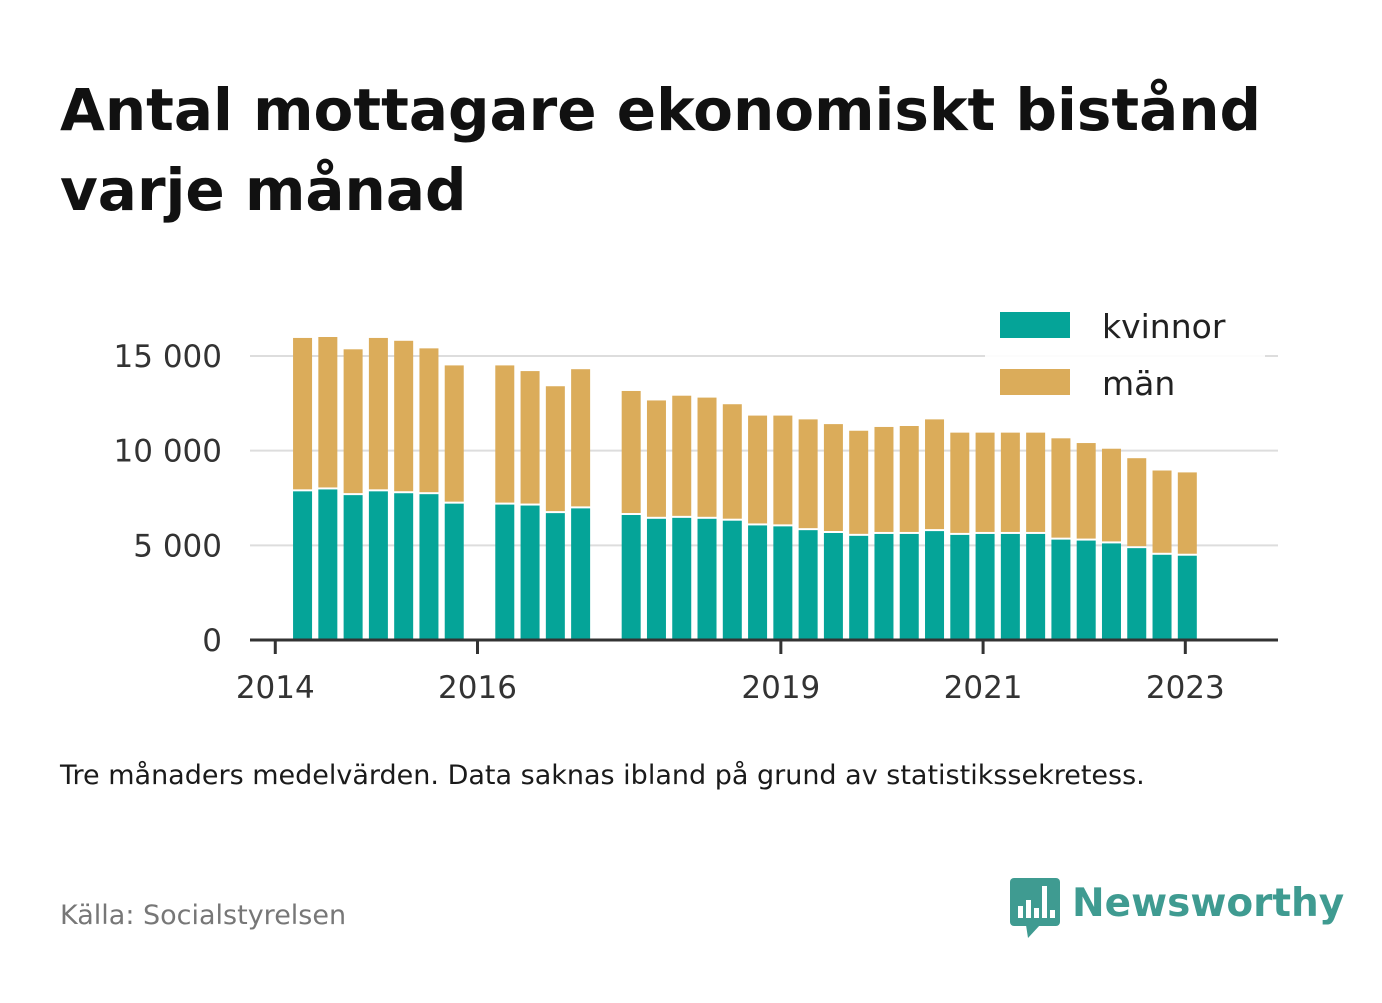 The width and height of the screenshot is (1382, 1003). What do you see at coordinates (1185, 688) in the screenshot?
I see `x-tick-label: 2023` at bounding box center [1185, 688].